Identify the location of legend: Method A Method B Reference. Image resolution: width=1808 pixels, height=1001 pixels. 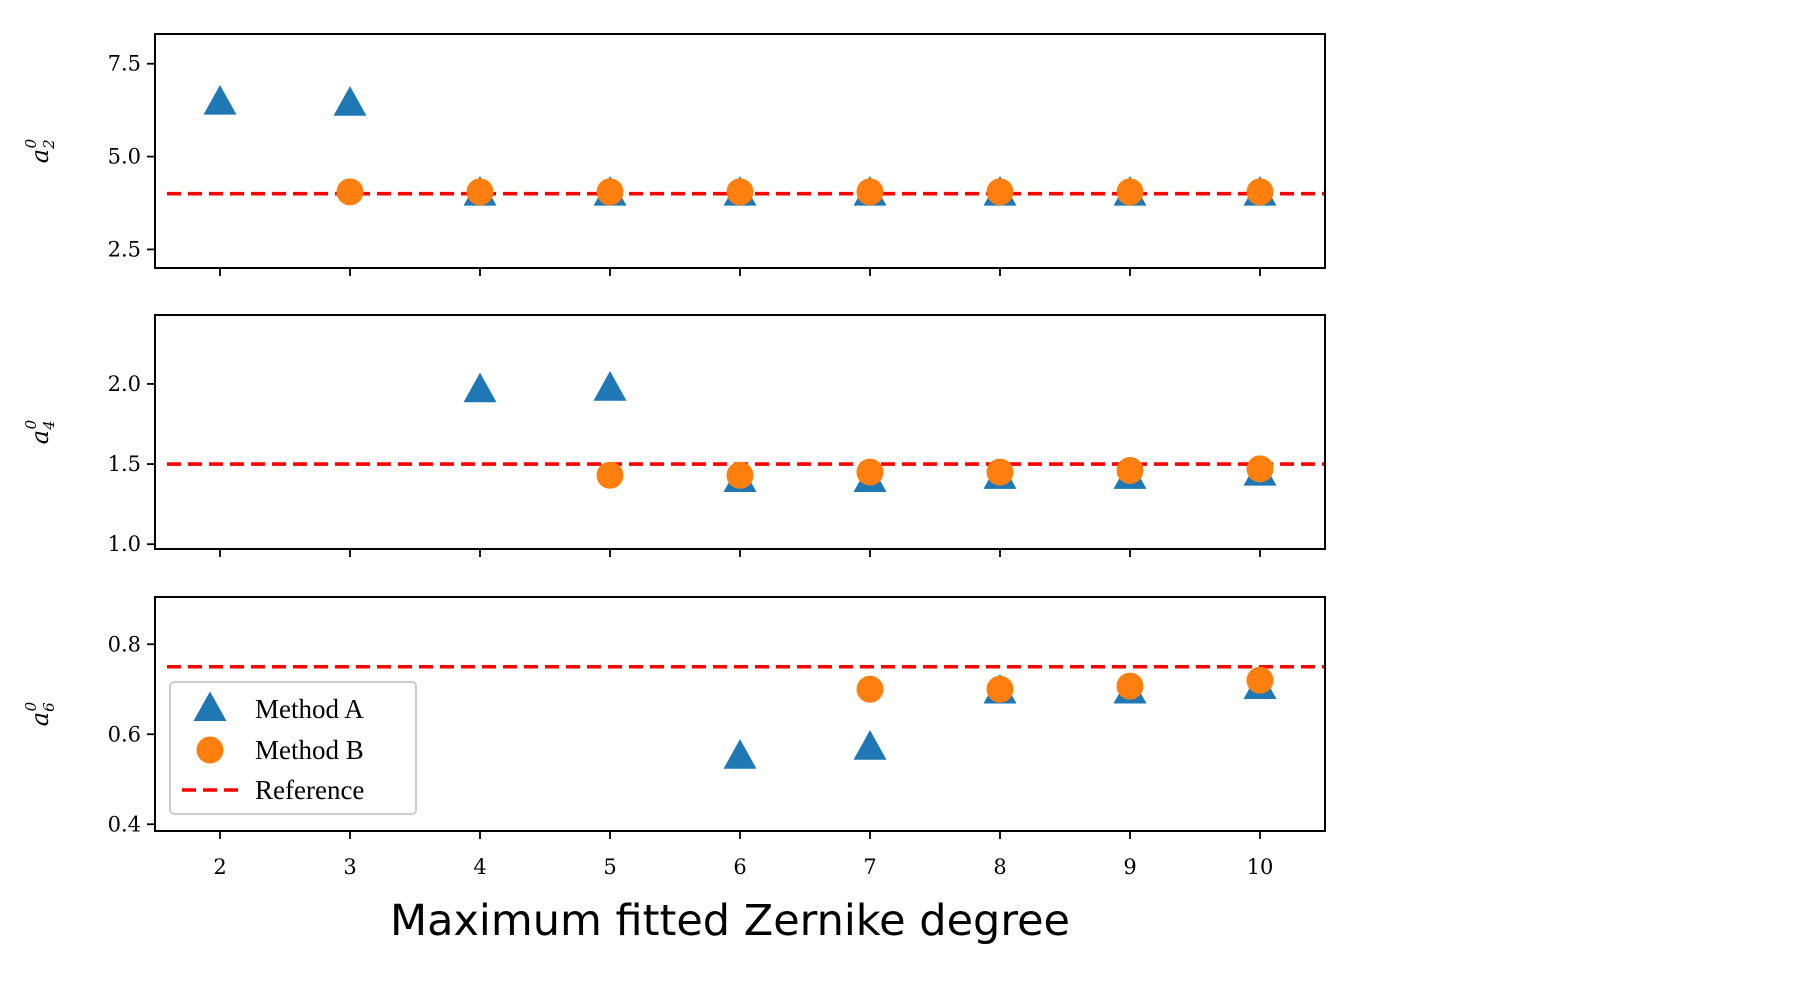
(293, 748).